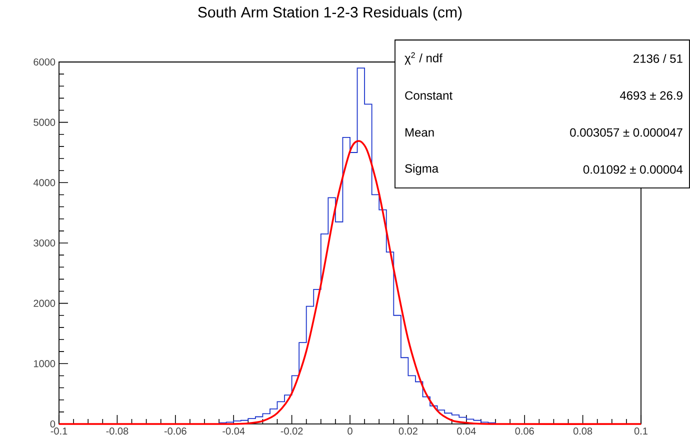  Describe the element at coordinates (408, 431) in the screenshot. I see `x-tick-label: 0.02` at that location.